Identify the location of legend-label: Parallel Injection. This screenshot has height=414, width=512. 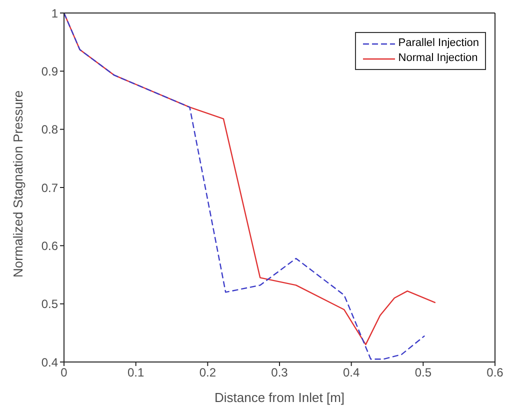
(438, 43).